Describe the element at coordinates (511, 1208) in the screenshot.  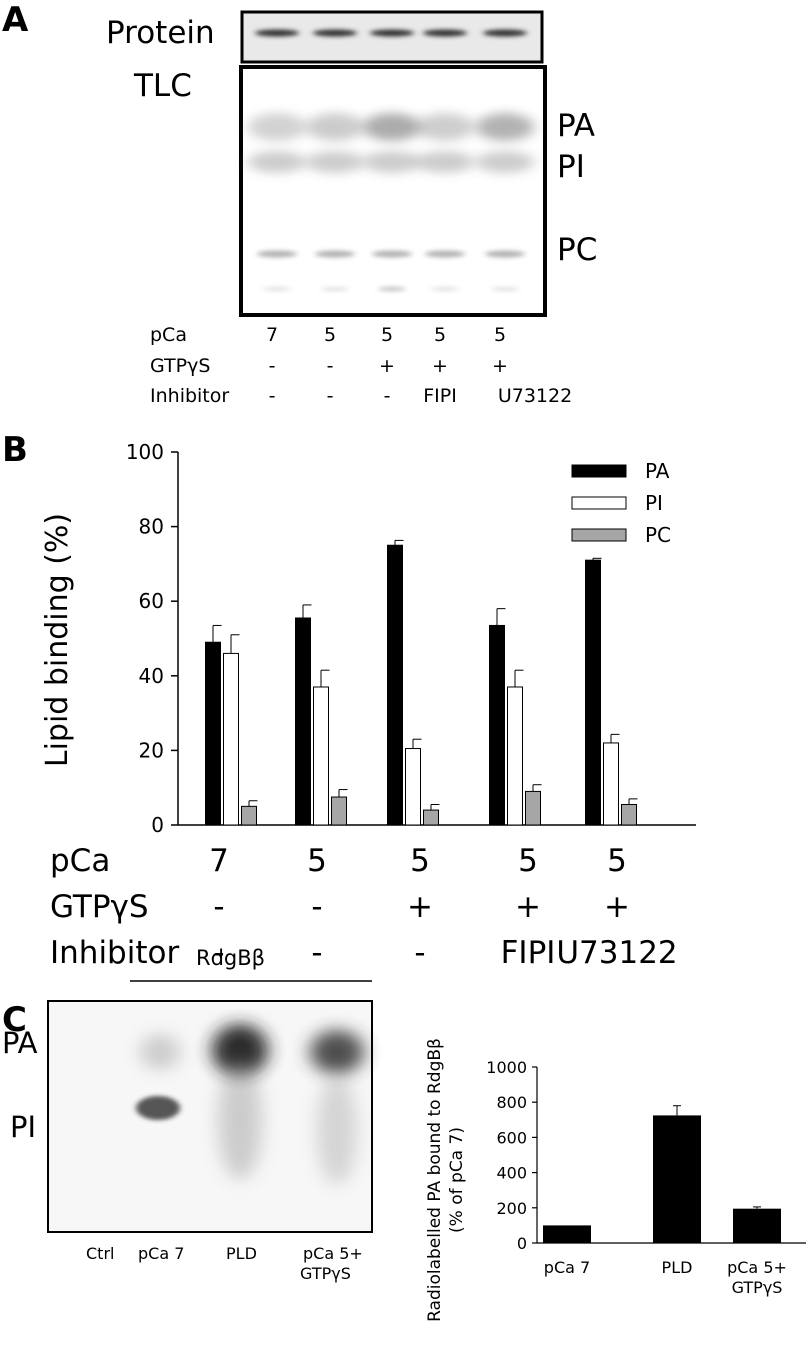
I see `c-y-tick-label: 200` at that location.